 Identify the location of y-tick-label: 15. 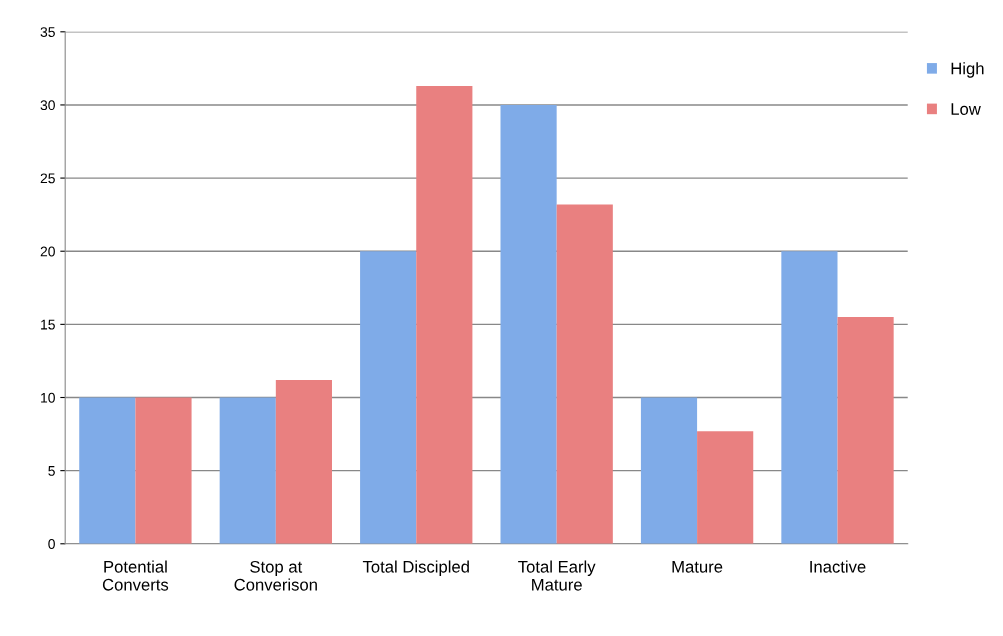
(48, 324).